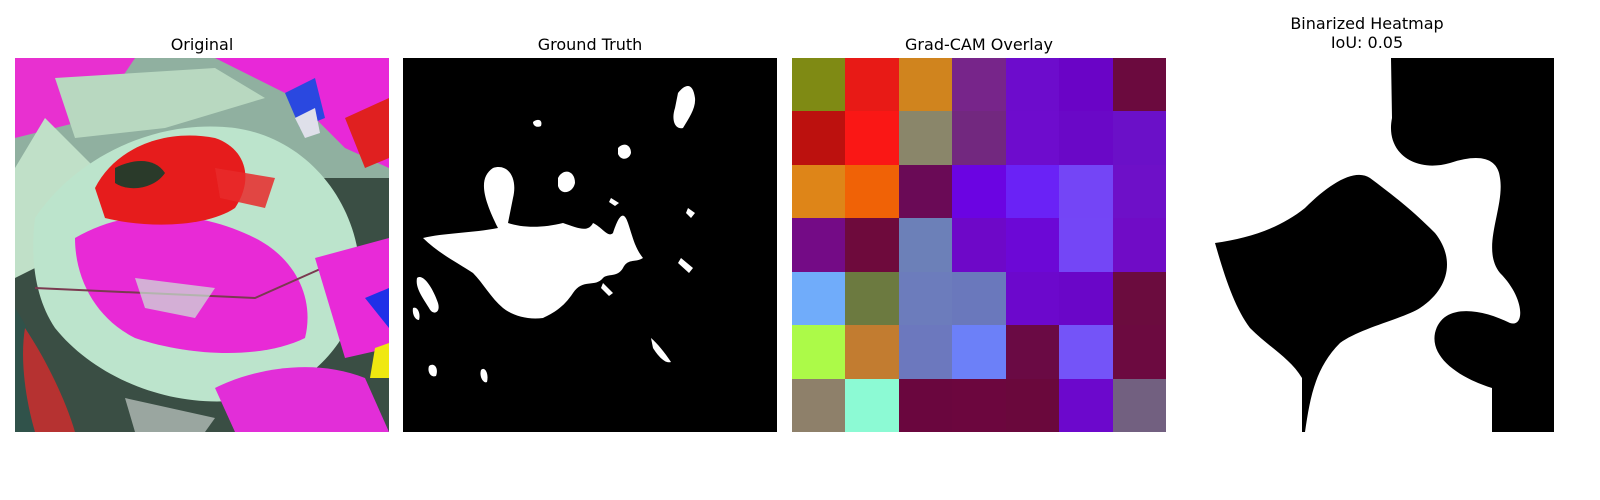 The image size is (1600, 500). Describe the element at coordinates (979, 44) in the screenshot. I see `title-gradcam-overlay: Grad-CAM Overlay` at that location.